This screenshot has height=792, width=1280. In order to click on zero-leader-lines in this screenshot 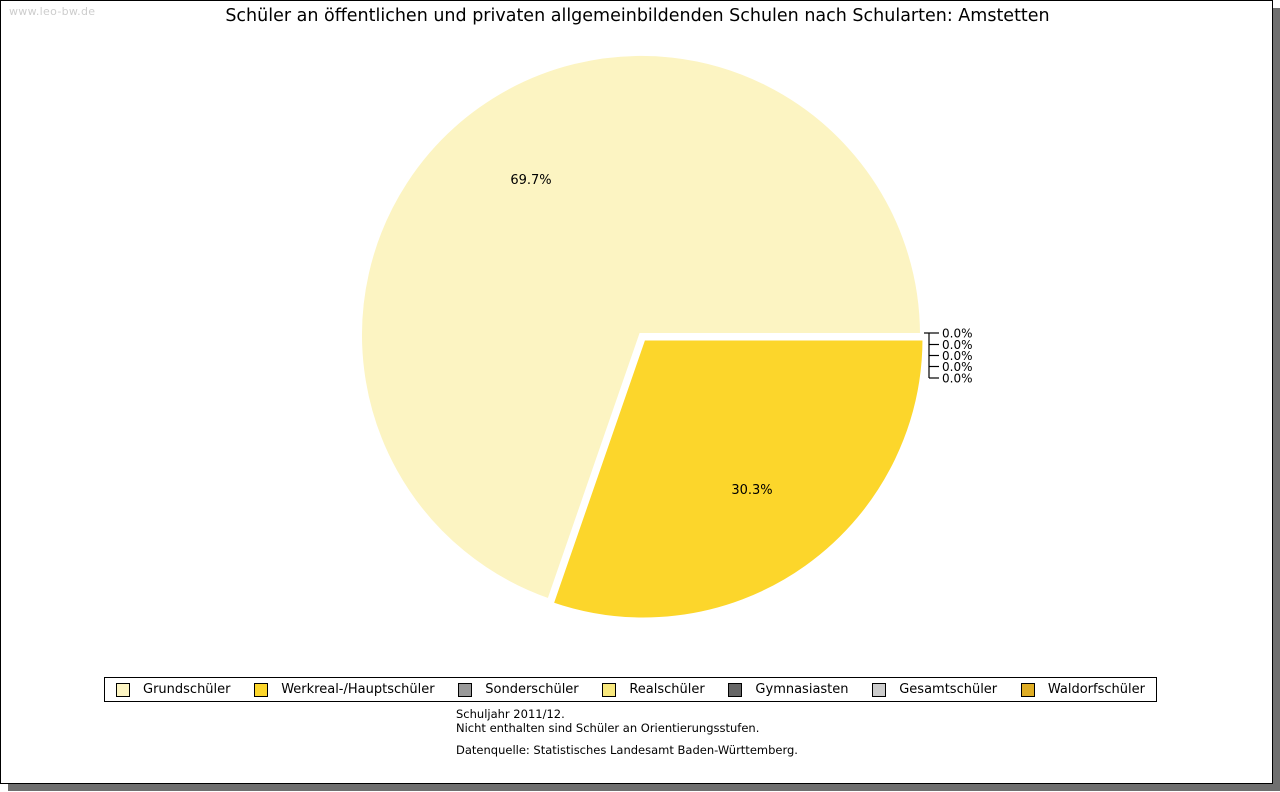, I will do `click(931, 355)`.